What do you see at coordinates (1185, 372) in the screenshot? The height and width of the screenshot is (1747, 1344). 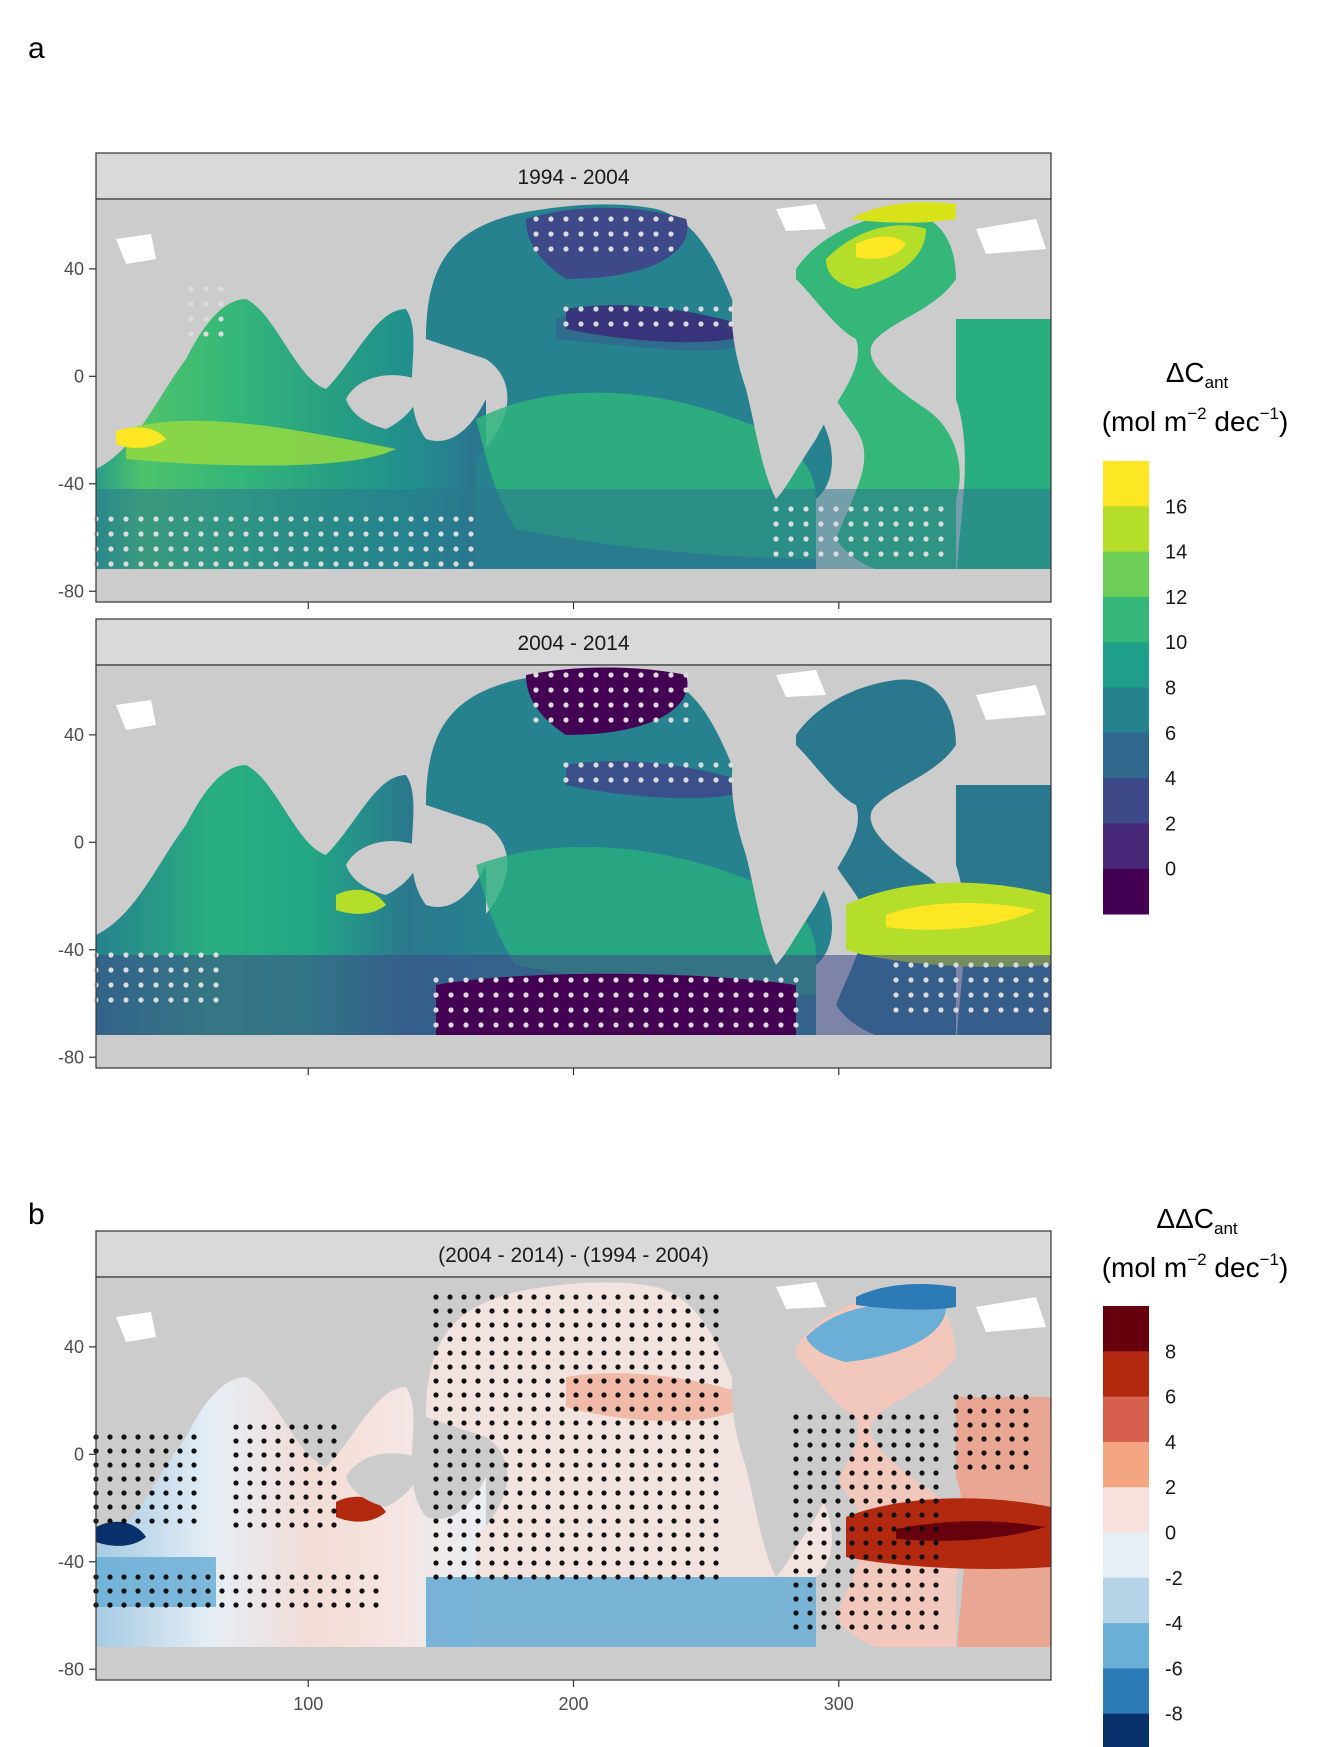 I see `legend-title-main: ΔC` at bounding box center [1185, 372].